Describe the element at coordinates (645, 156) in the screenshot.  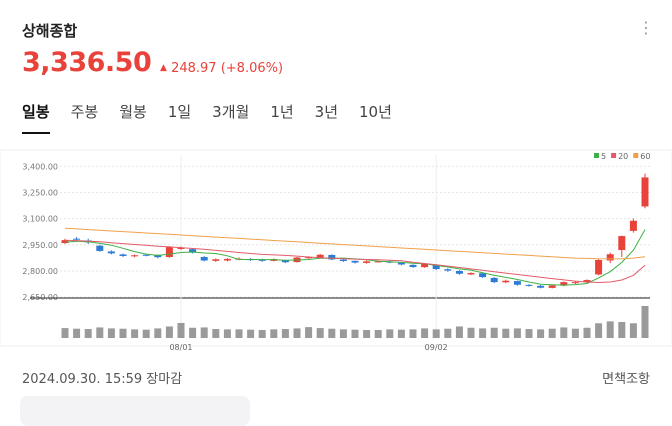
I see `legend-label: 60` at that location.